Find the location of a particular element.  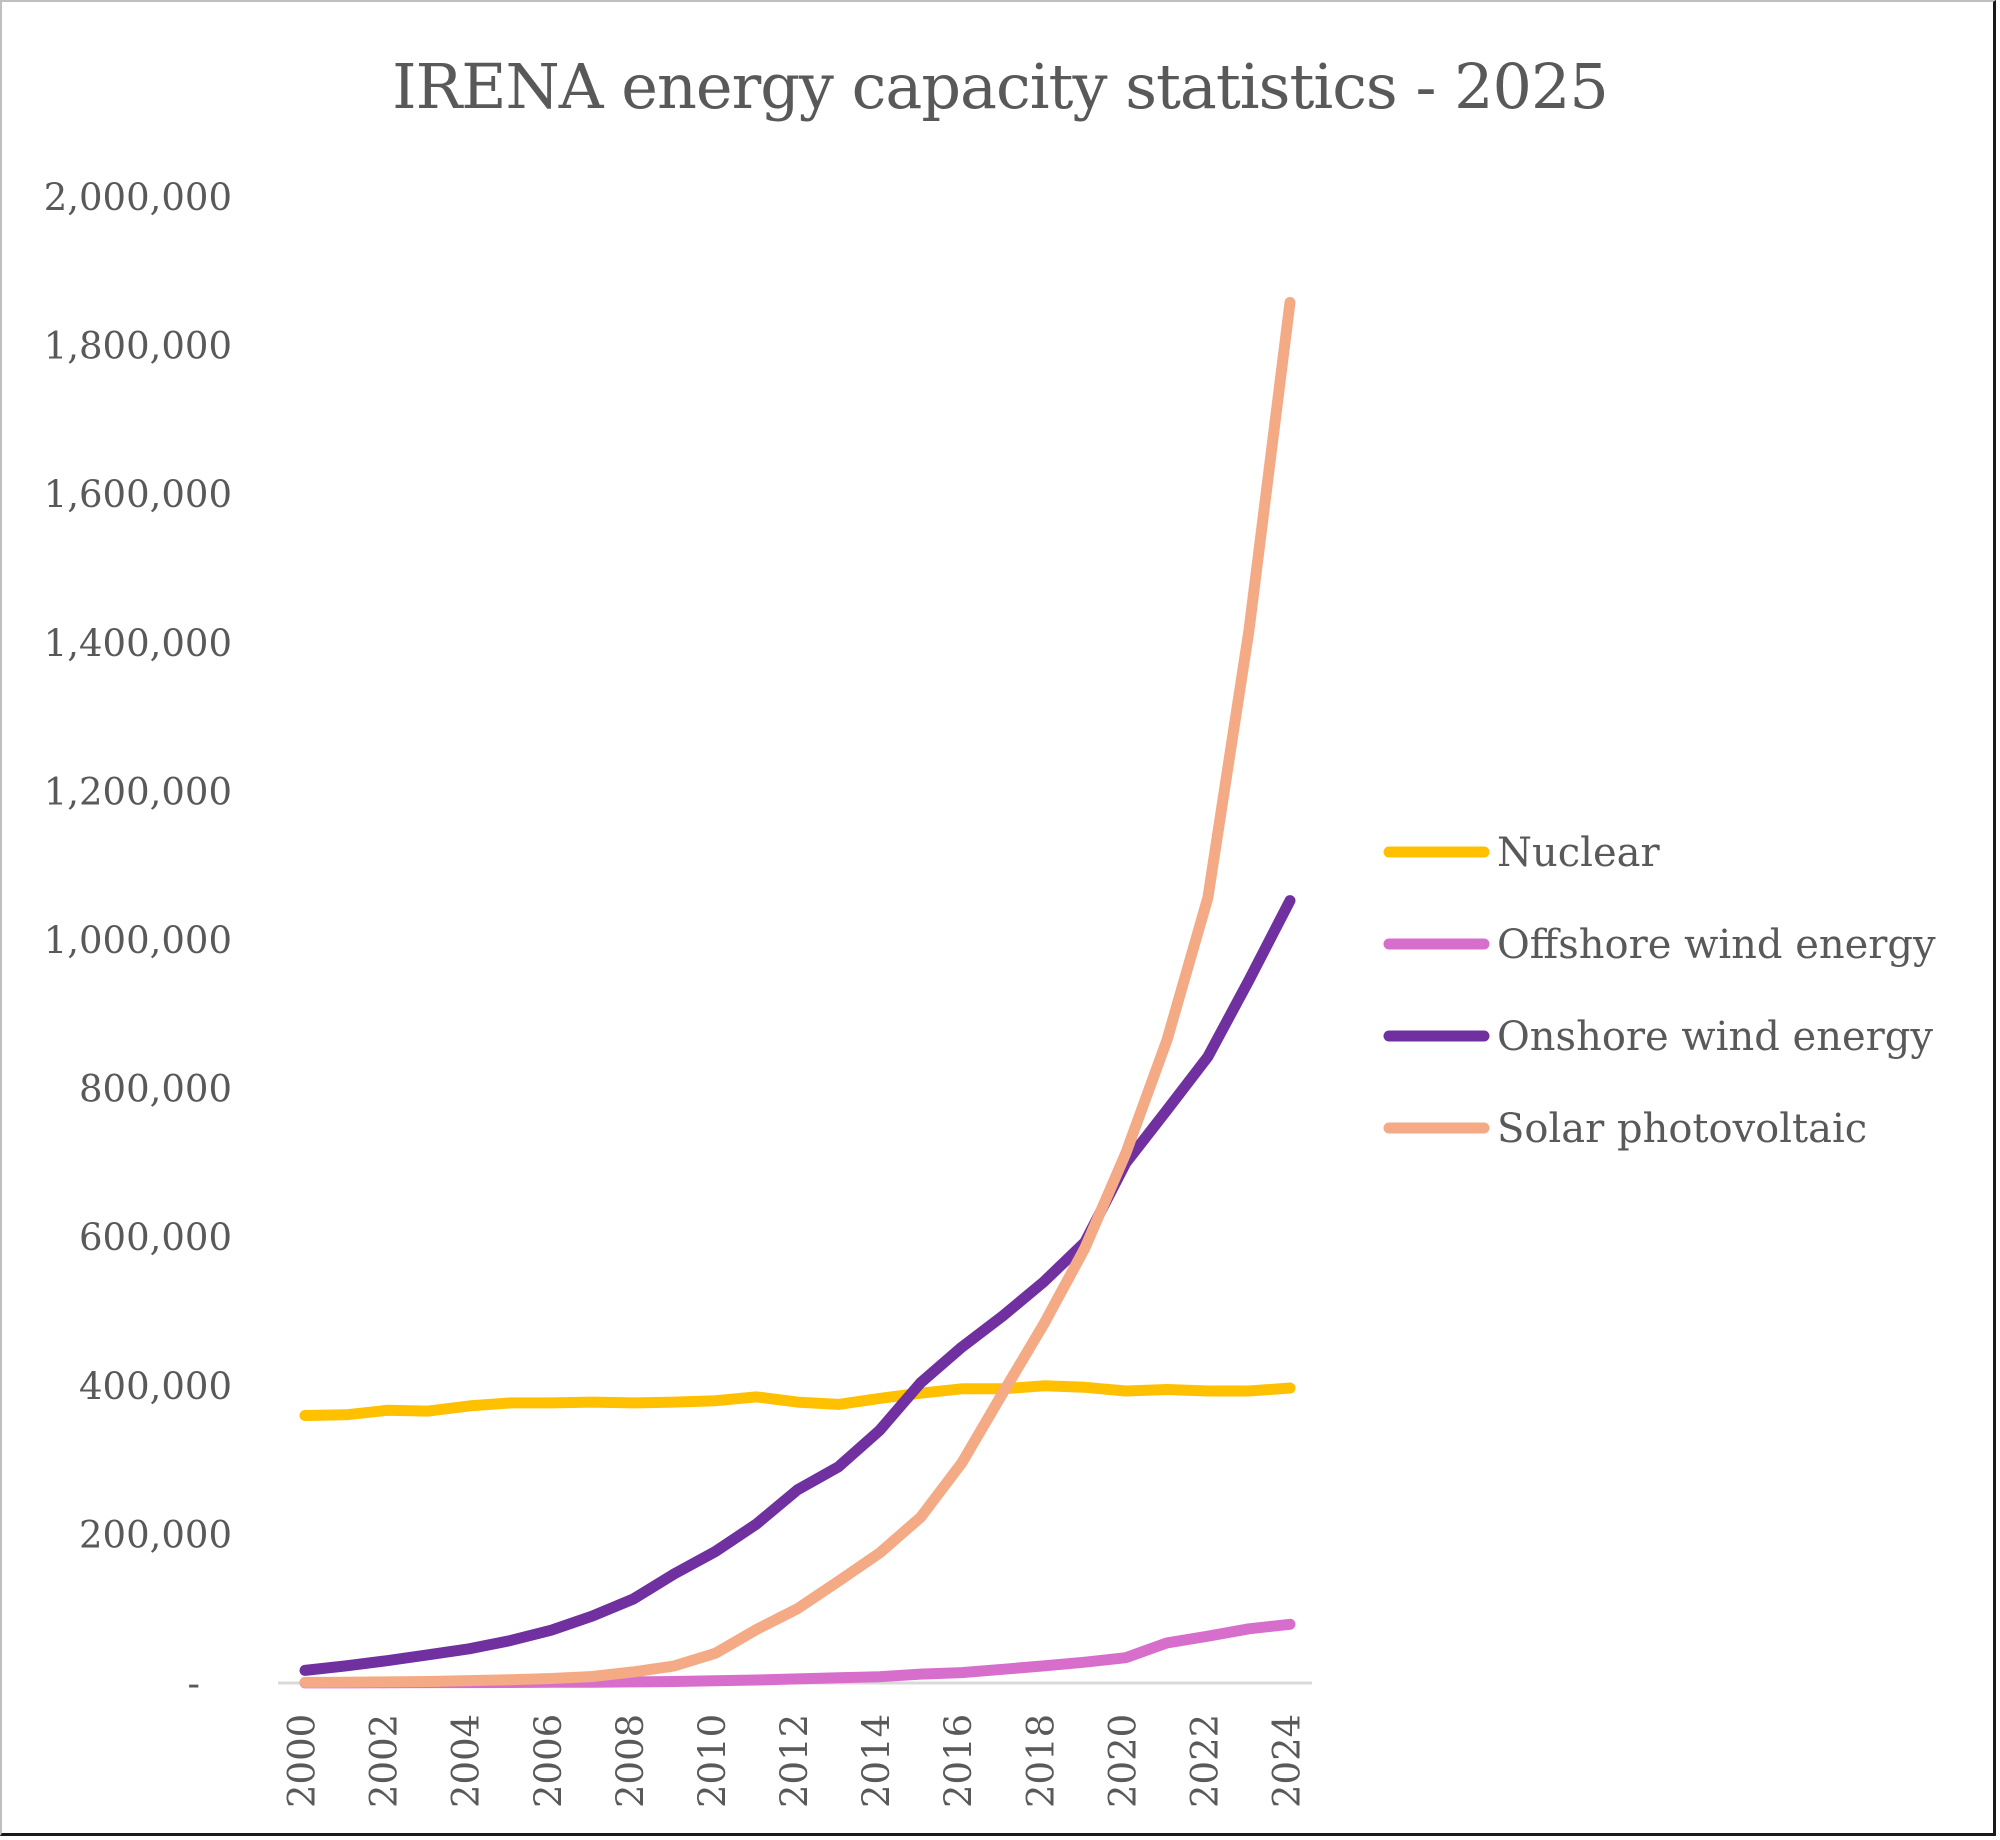

y-tick-label: 400,000 is located at coordinates (155, 1386).